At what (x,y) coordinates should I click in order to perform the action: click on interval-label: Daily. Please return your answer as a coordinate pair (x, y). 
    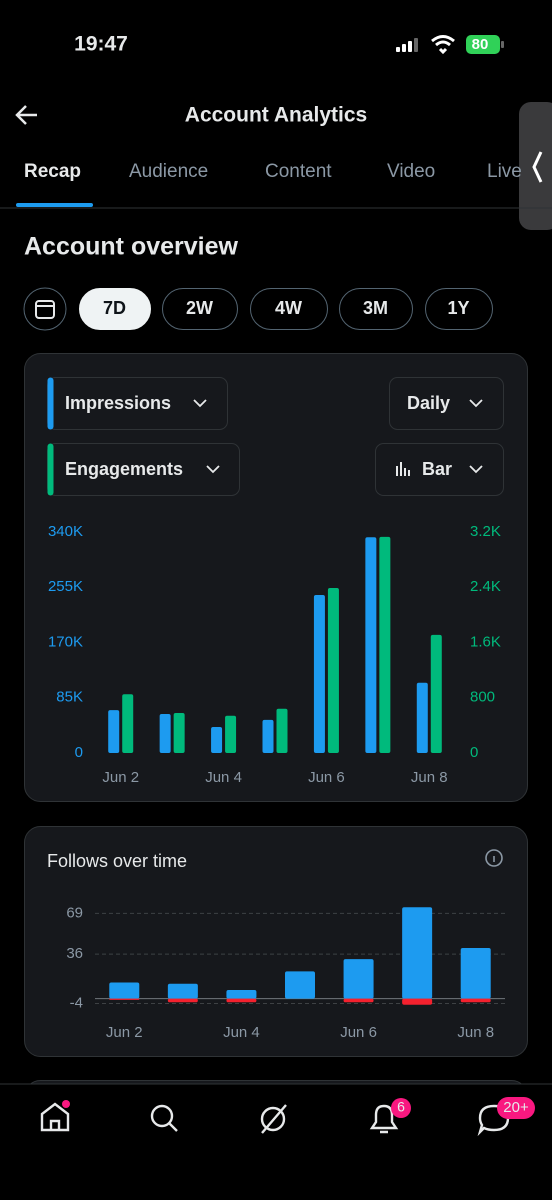
    Looking at the image, I should click on (428, 403).